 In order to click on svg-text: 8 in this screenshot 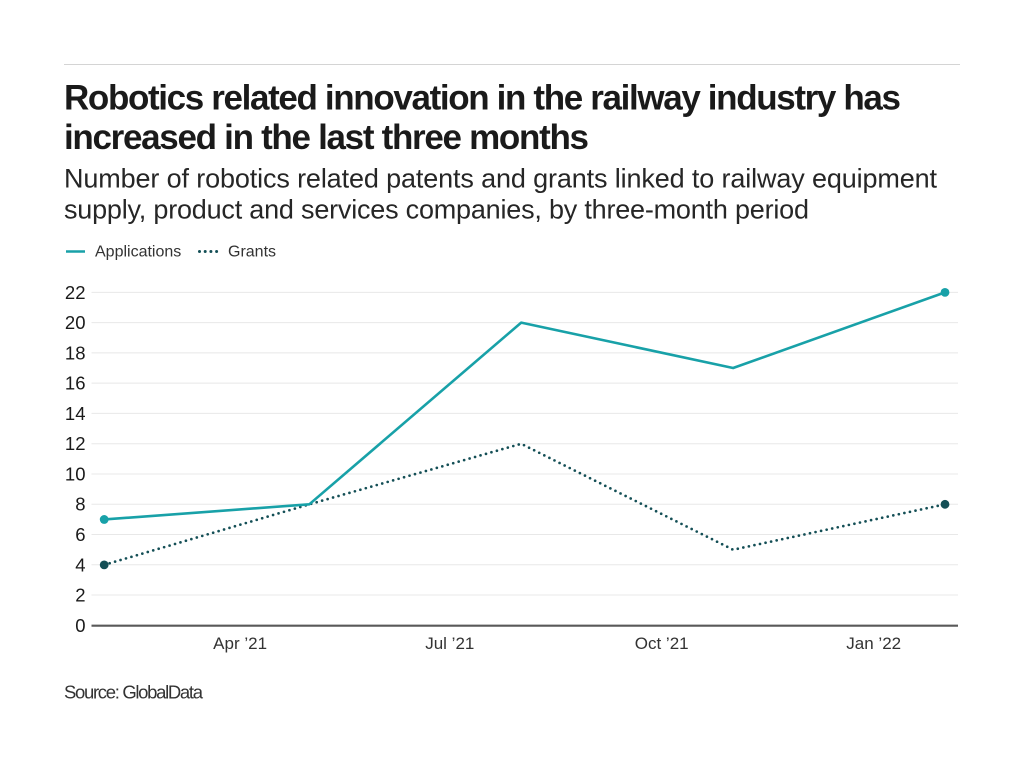, I will do `click(80, 504)`.